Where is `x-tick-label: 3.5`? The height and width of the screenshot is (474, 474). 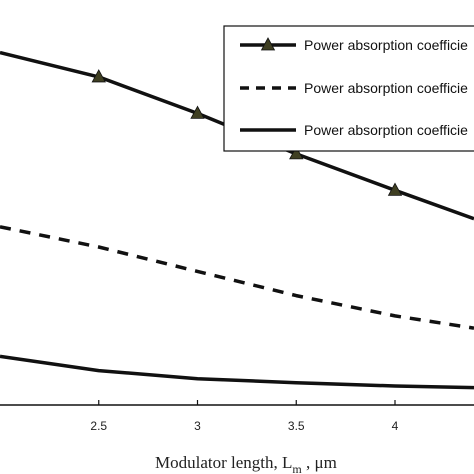
x-tick-label: 3.5 is located at coordinates (296, 426).